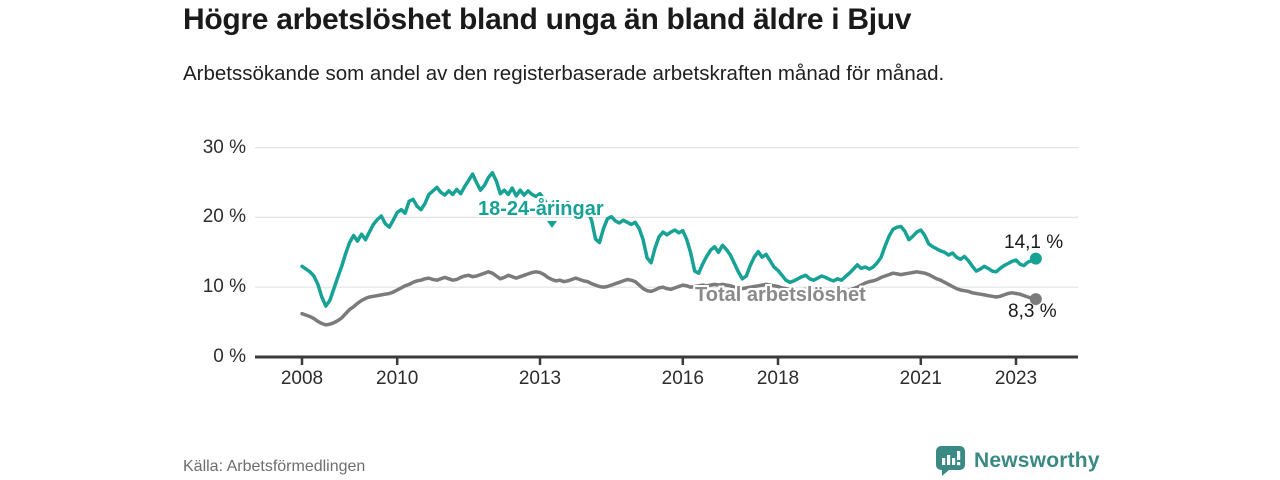  What do you see at coordinates (1016, 378) in the screenshot?
I see `x-axis-tick-label: 2023` at bounding box center [1016, 378].